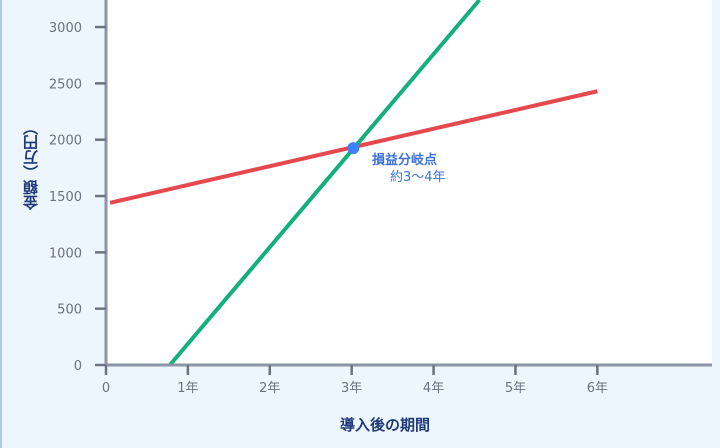  What do you see at coordinates (187, 388) in the screenshot?
I see `x-tick-label: 1年` at bounding box center [187, 388].